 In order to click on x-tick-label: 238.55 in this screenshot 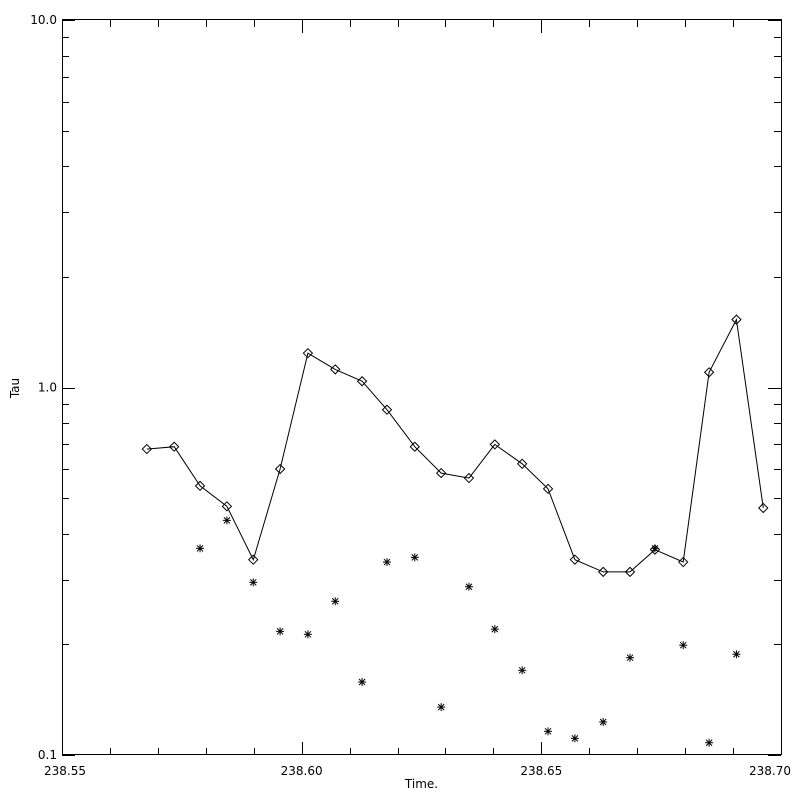, I will do `click(65, 771)`.